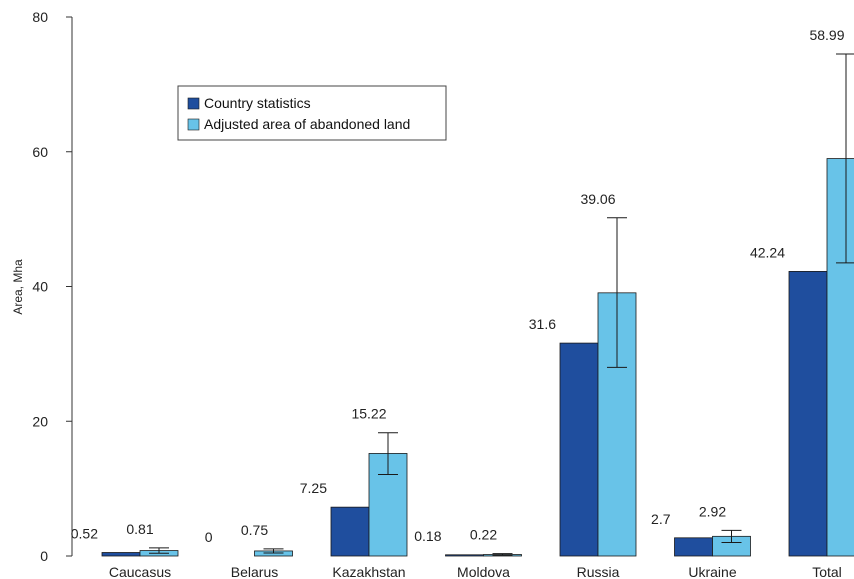 This screenshot has height=579, width=854. Describe the element at coordinates (40, 152) in the screenshot. I see `y-tick-label: 60` at that location.